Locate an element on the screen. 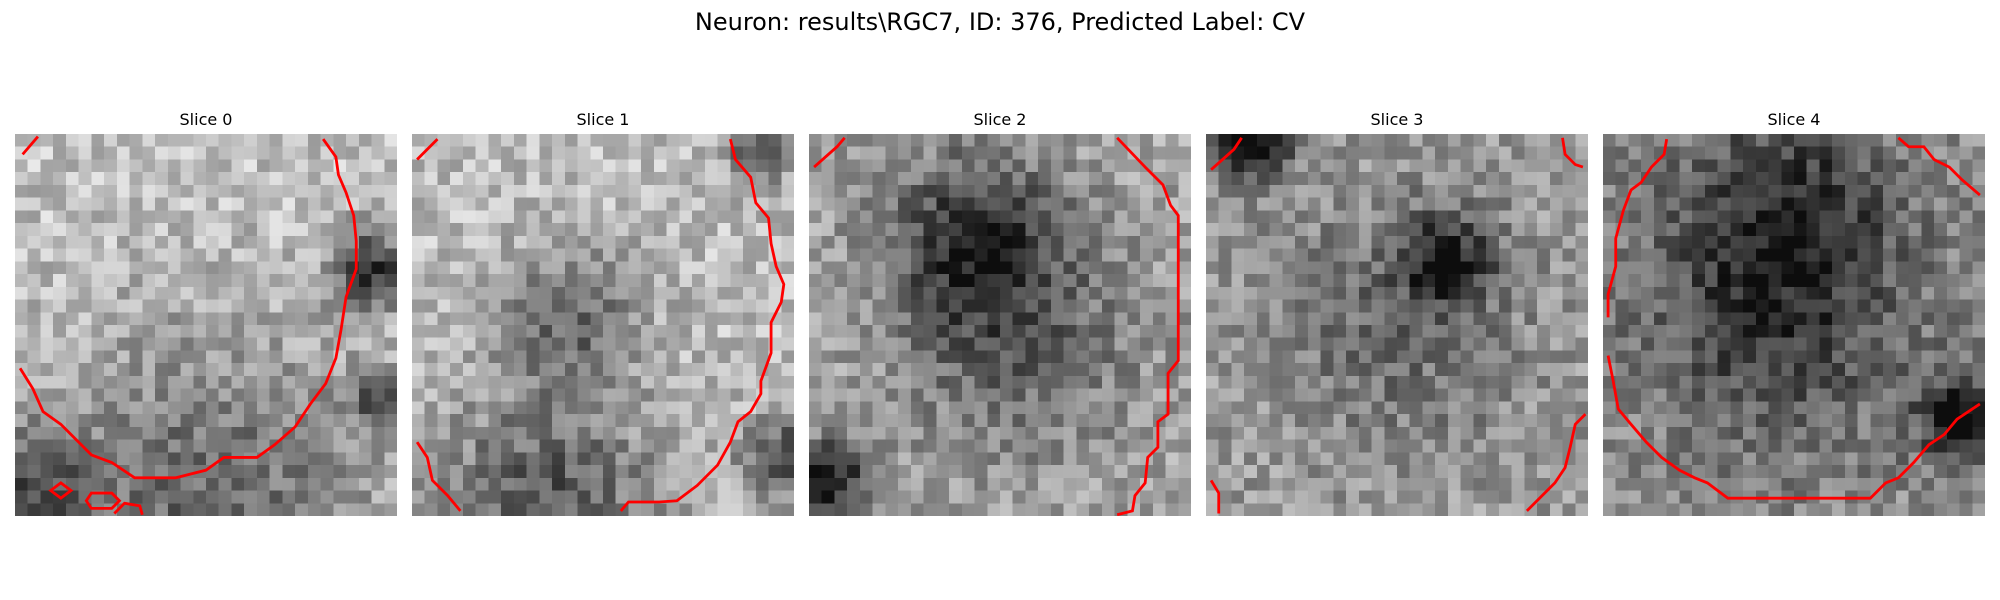 This screenshot has width=2000, height=600. slice-panel-3: Slice 3 is located at coordinates (1397, 313).